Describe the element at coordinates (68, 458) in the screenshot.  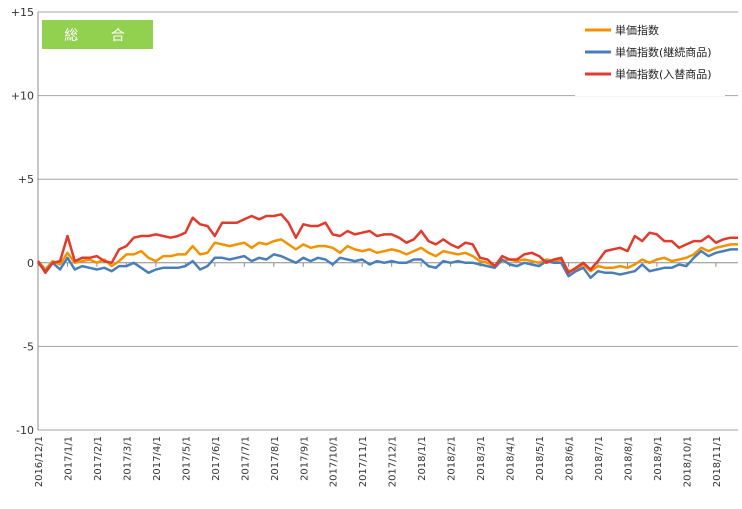
I see `x-tick-label: 2017/1/1` at that location.